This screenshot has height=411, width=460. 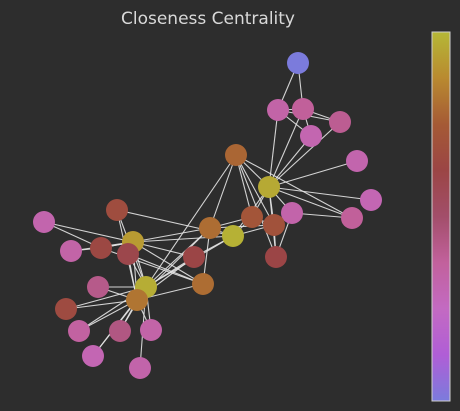 What do you see at coordinates (208, 19) in the screenshot?
I see `chart-title: Closeness Centrality` at bounding box center [208, 19].